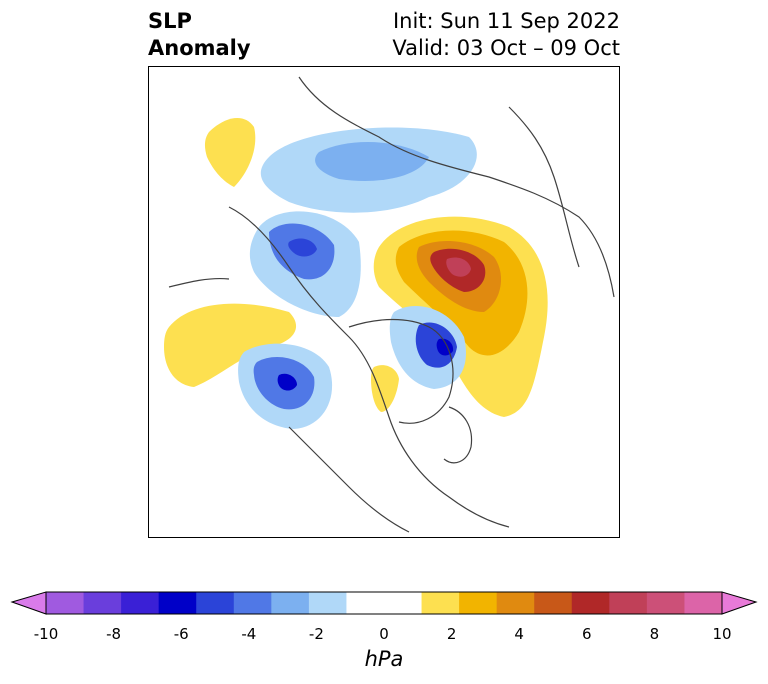 The width and height of the screenshot is (768, 684). I want to click on anomaly-pos-hudson, so click(385, 388).